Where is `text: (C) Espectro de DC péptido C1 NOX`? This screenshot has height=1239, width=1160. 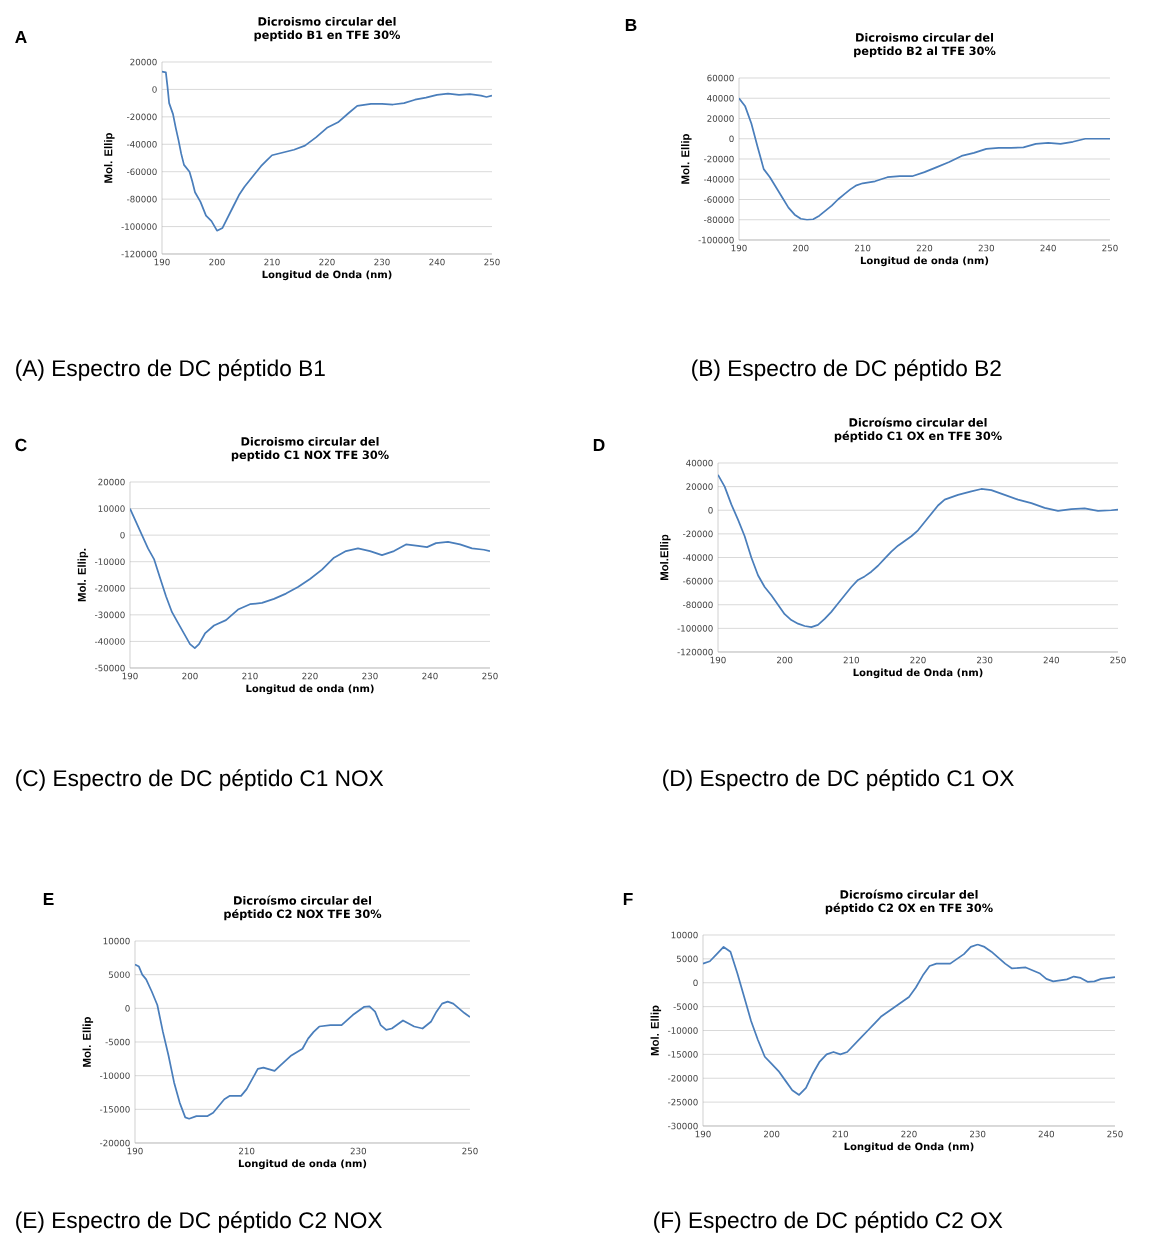
text: (C) Espectro de DC péptido C1 NOX is located at coordinates (200, 780).